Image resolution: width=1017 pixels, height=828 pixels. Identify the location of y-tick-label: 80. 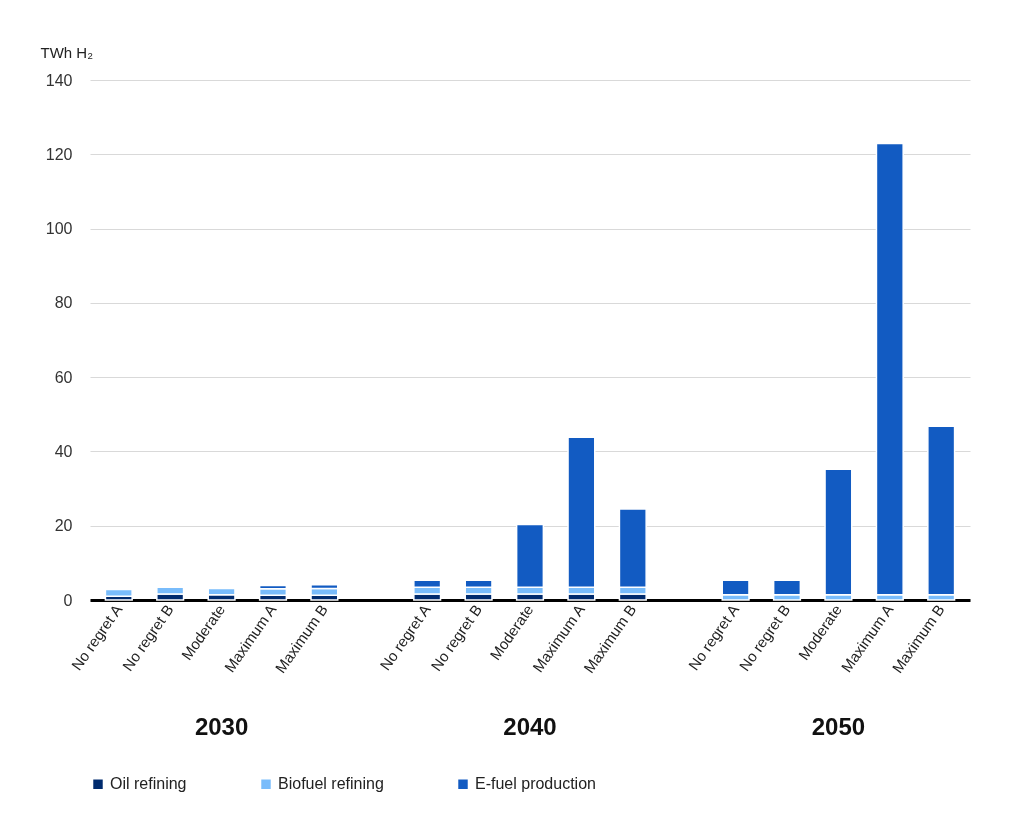
(63, 303).